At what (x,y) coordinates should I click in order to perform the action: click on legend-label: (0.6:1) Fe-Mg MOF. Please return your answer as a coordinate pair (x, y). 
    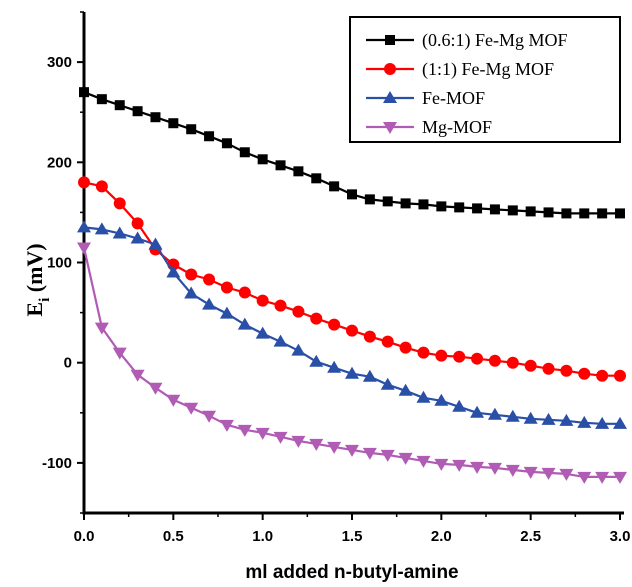
    Looking at the image, I should click on (495, 40).